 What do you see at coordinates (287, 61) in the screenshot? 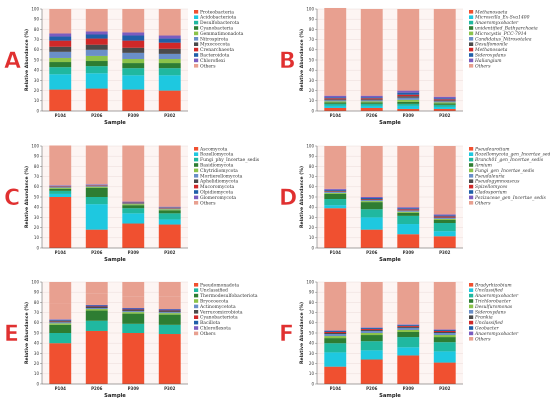
I see `panel-letter: B` at bounding box center [287, 61].